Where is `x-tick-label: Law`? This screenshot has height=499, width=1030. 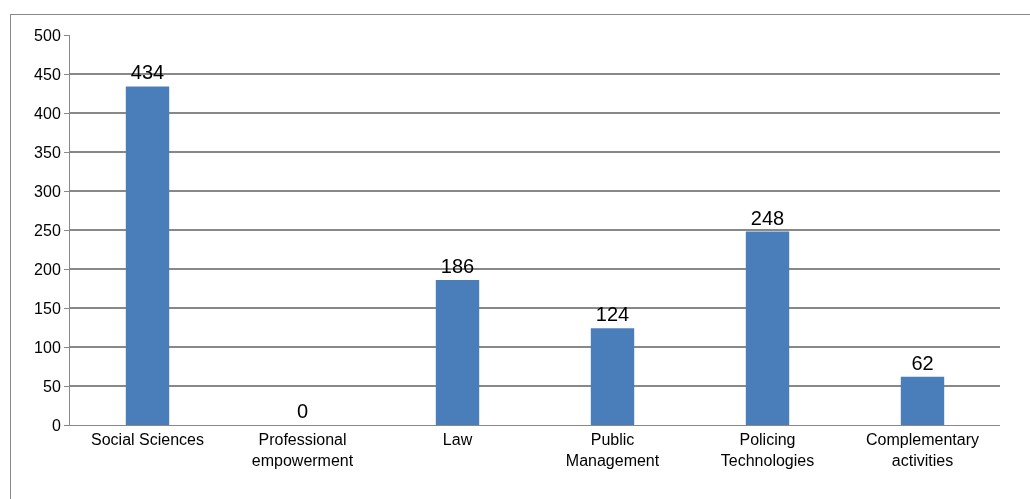
x-tick-label: Law is located at coordinates (457, 440).